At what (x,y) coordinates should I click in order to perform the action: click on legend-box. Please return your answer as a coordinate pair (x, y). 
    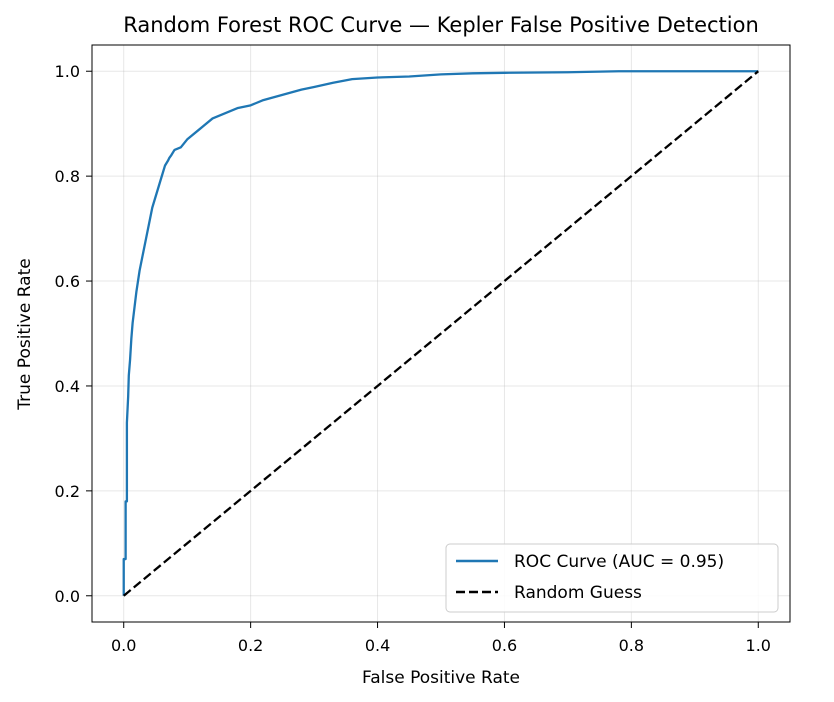
    Looking at the image, I should click on (612, 578).